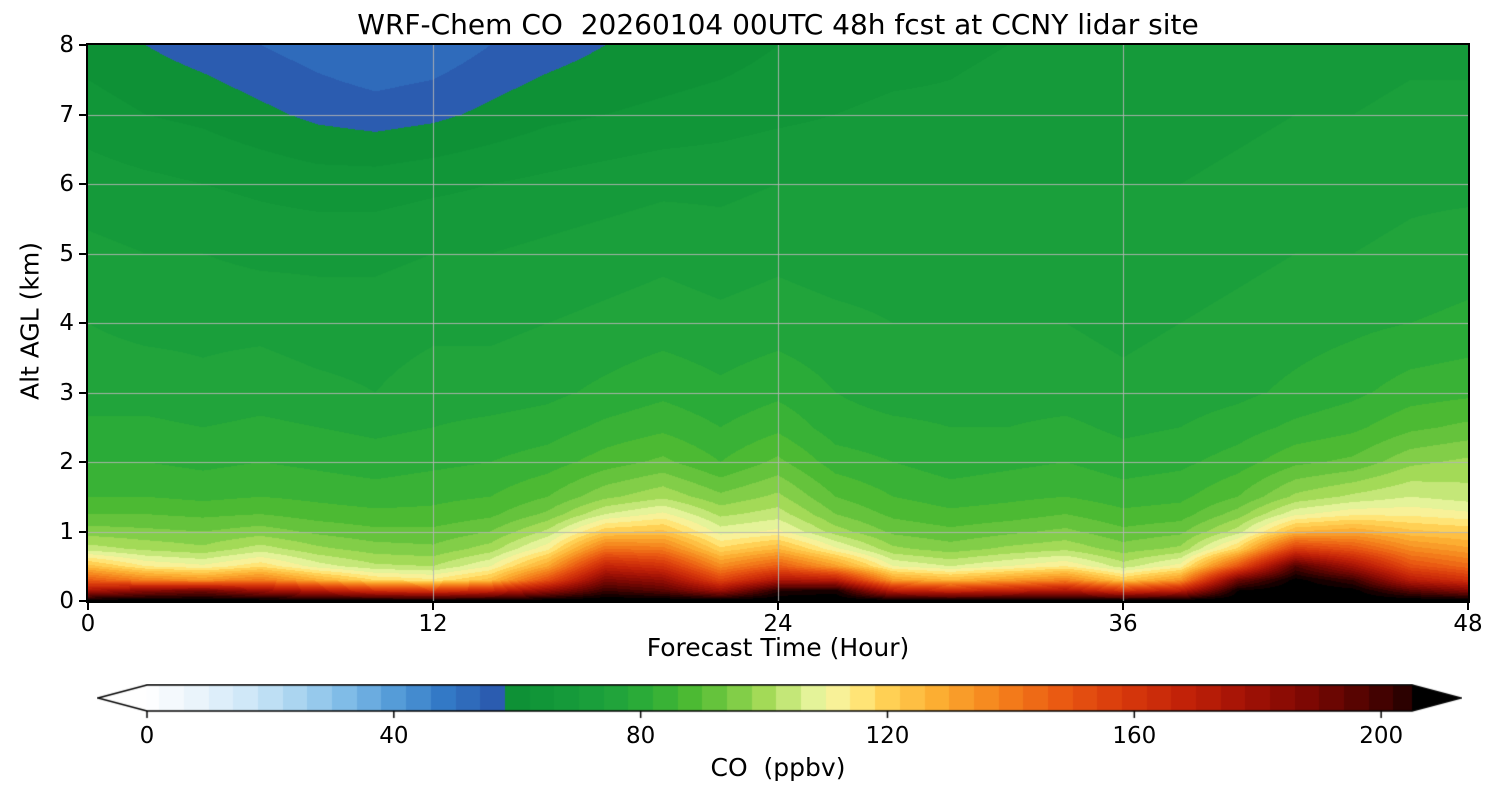 This screenshot has height=800, width=1500. What do you see at coordinates (778, 767) in the screenshot?
I see `colorbar-label: CO (ppbv)` at bounding box center [778, 767].